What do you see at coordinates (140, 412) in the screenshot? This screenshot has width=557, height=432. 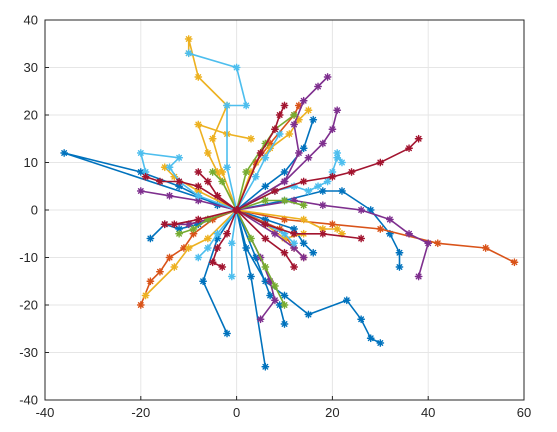 I see `x-tick-label: -20` at bounding box center [140, 412].